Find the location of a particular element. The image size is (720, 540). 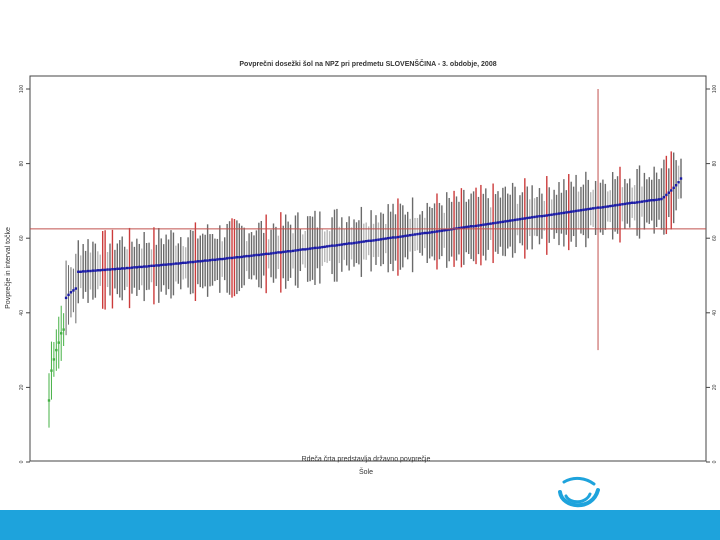

y-tick-label-left-0: 0 is located at coordinates (22, 461).